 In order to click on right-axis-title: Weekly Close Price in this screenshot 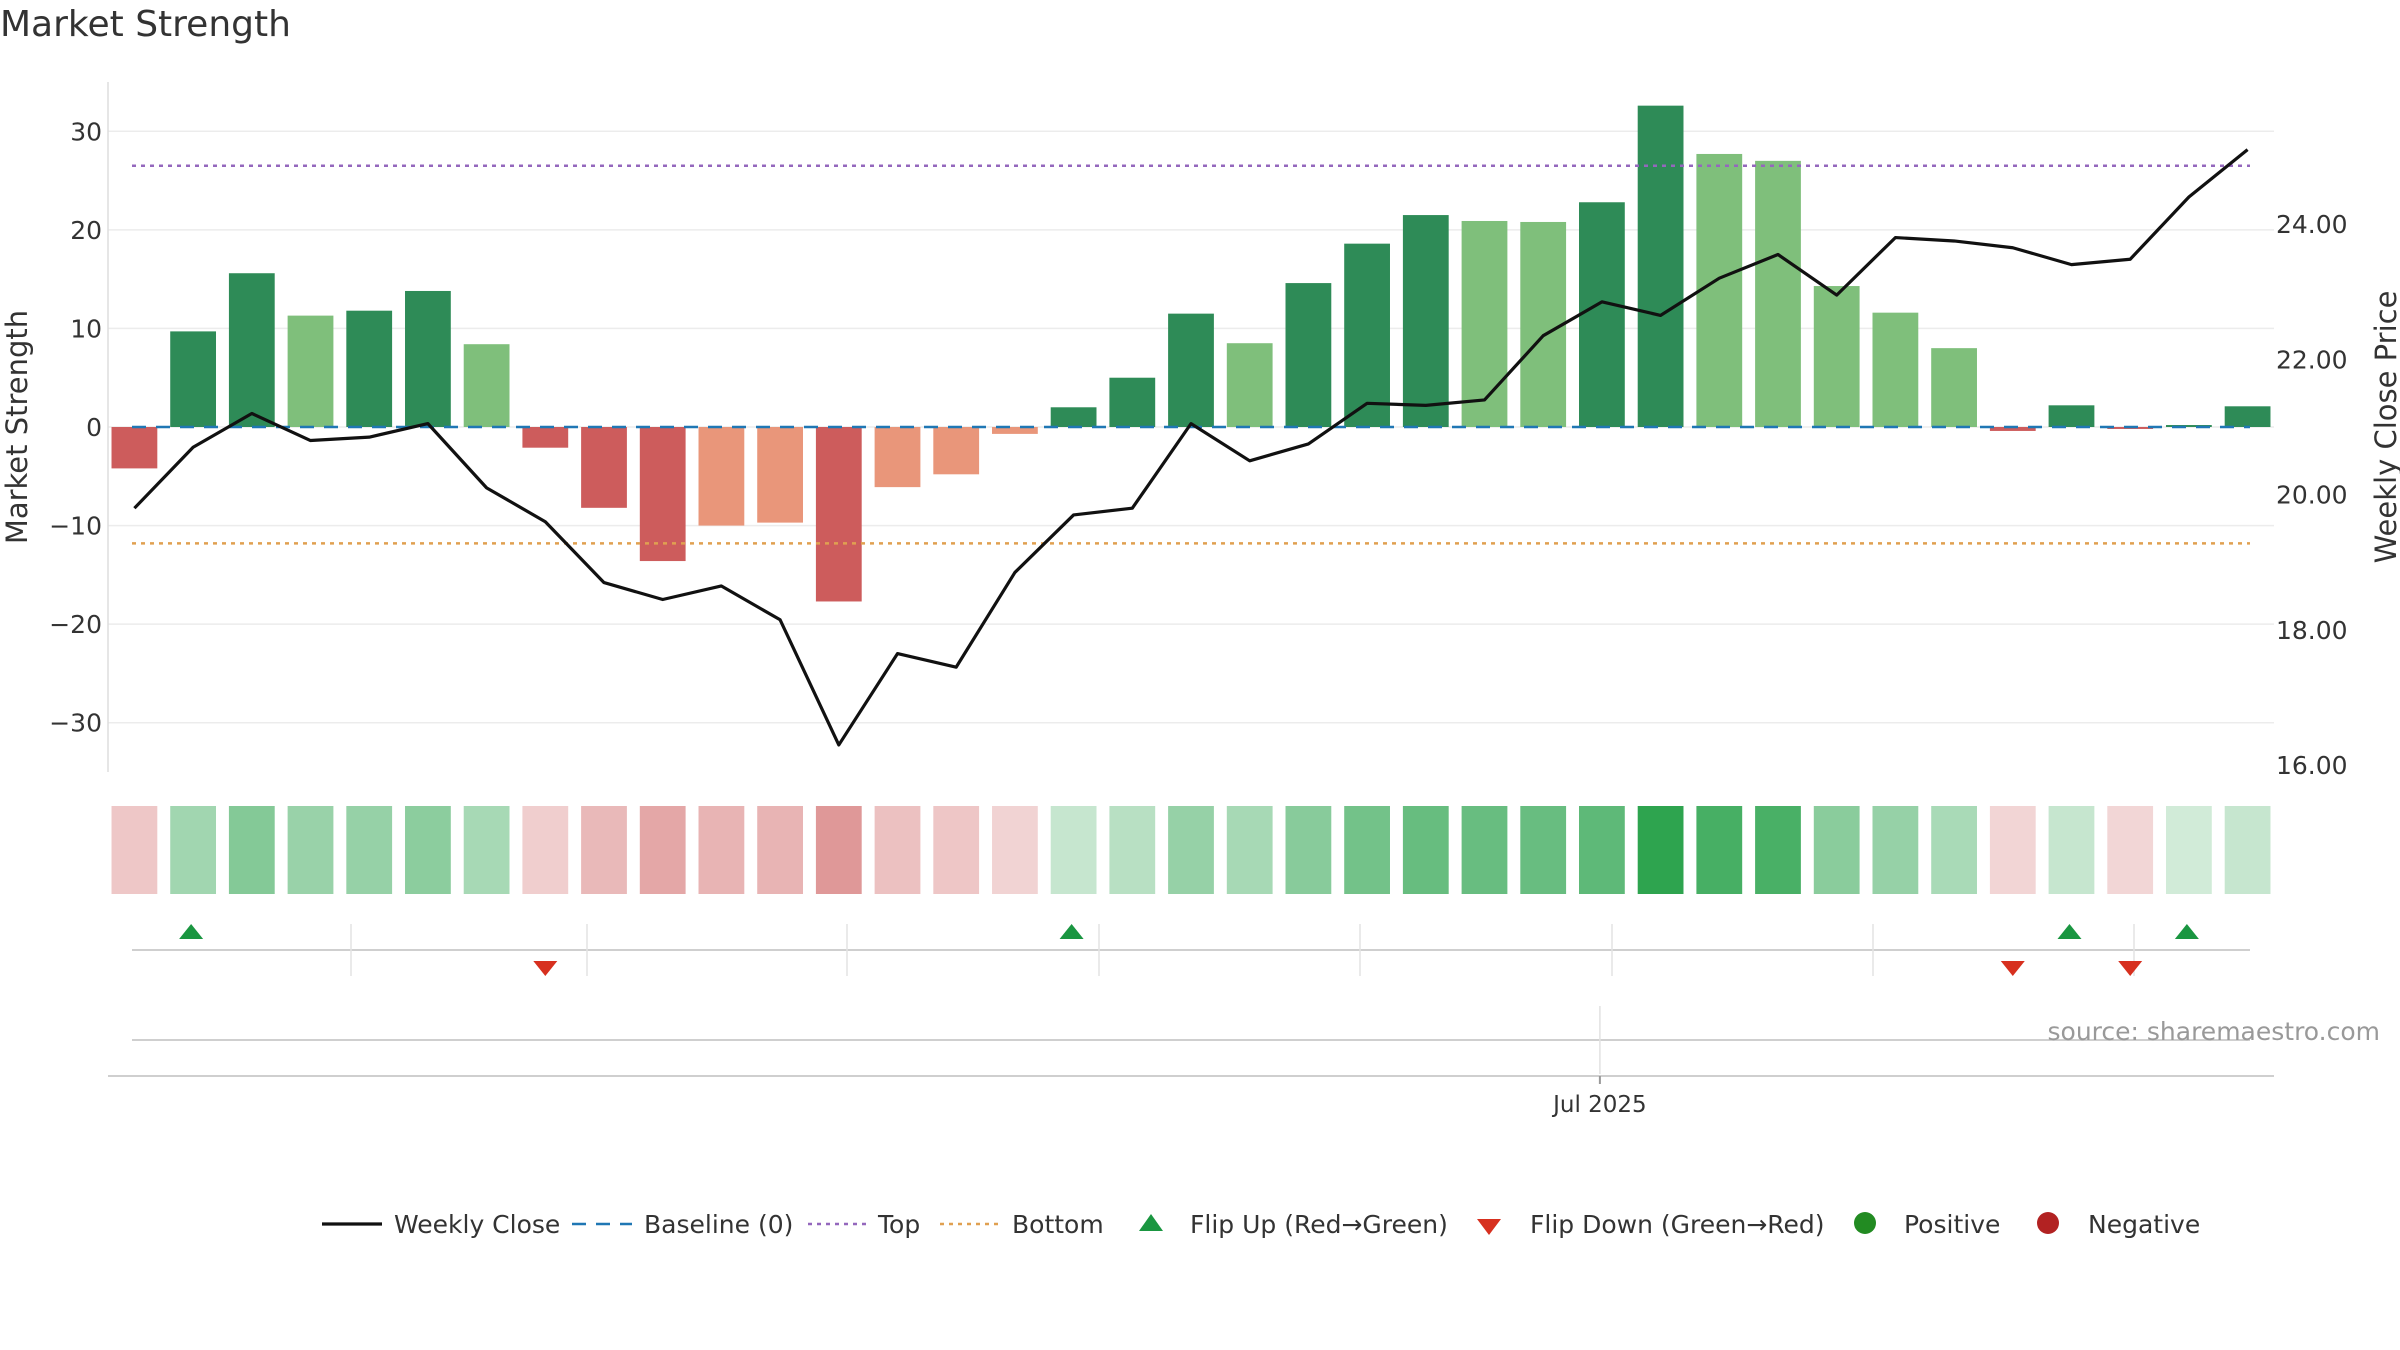, I will do `click(2384, 427)`.